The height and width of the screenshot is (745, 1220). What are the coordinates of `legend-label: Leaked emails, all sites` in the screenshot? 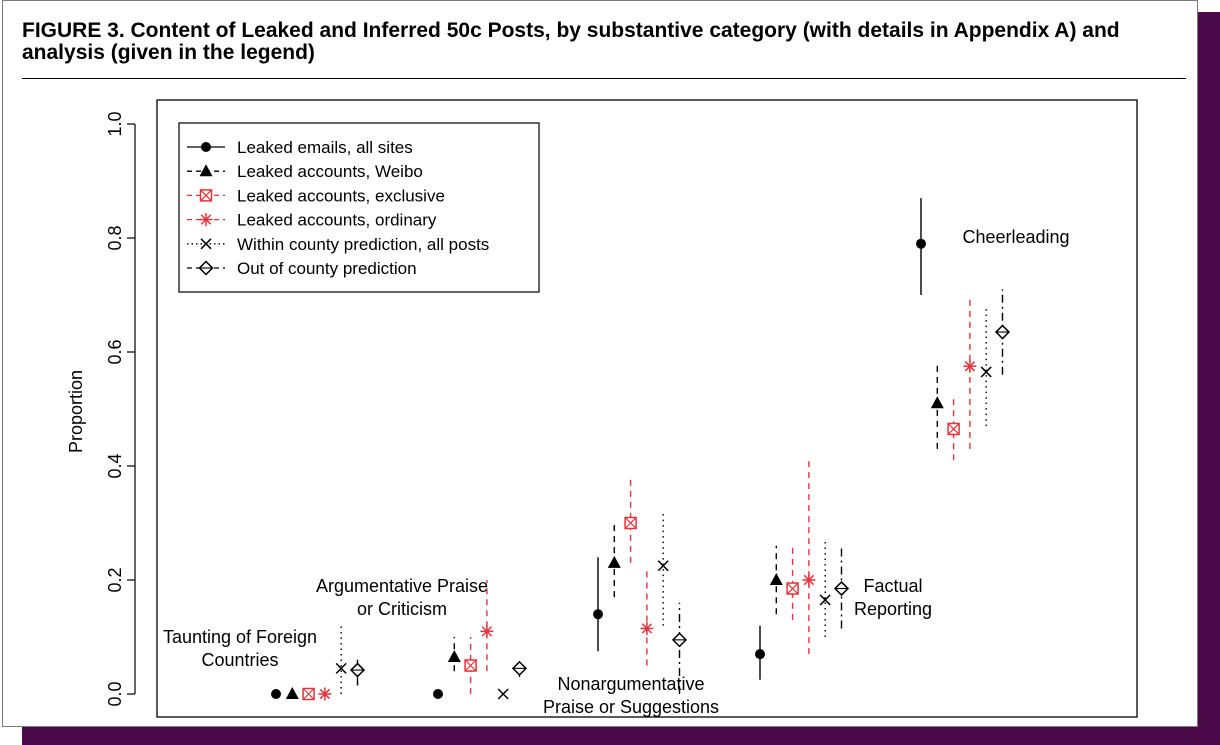 It's located at (325, 147).